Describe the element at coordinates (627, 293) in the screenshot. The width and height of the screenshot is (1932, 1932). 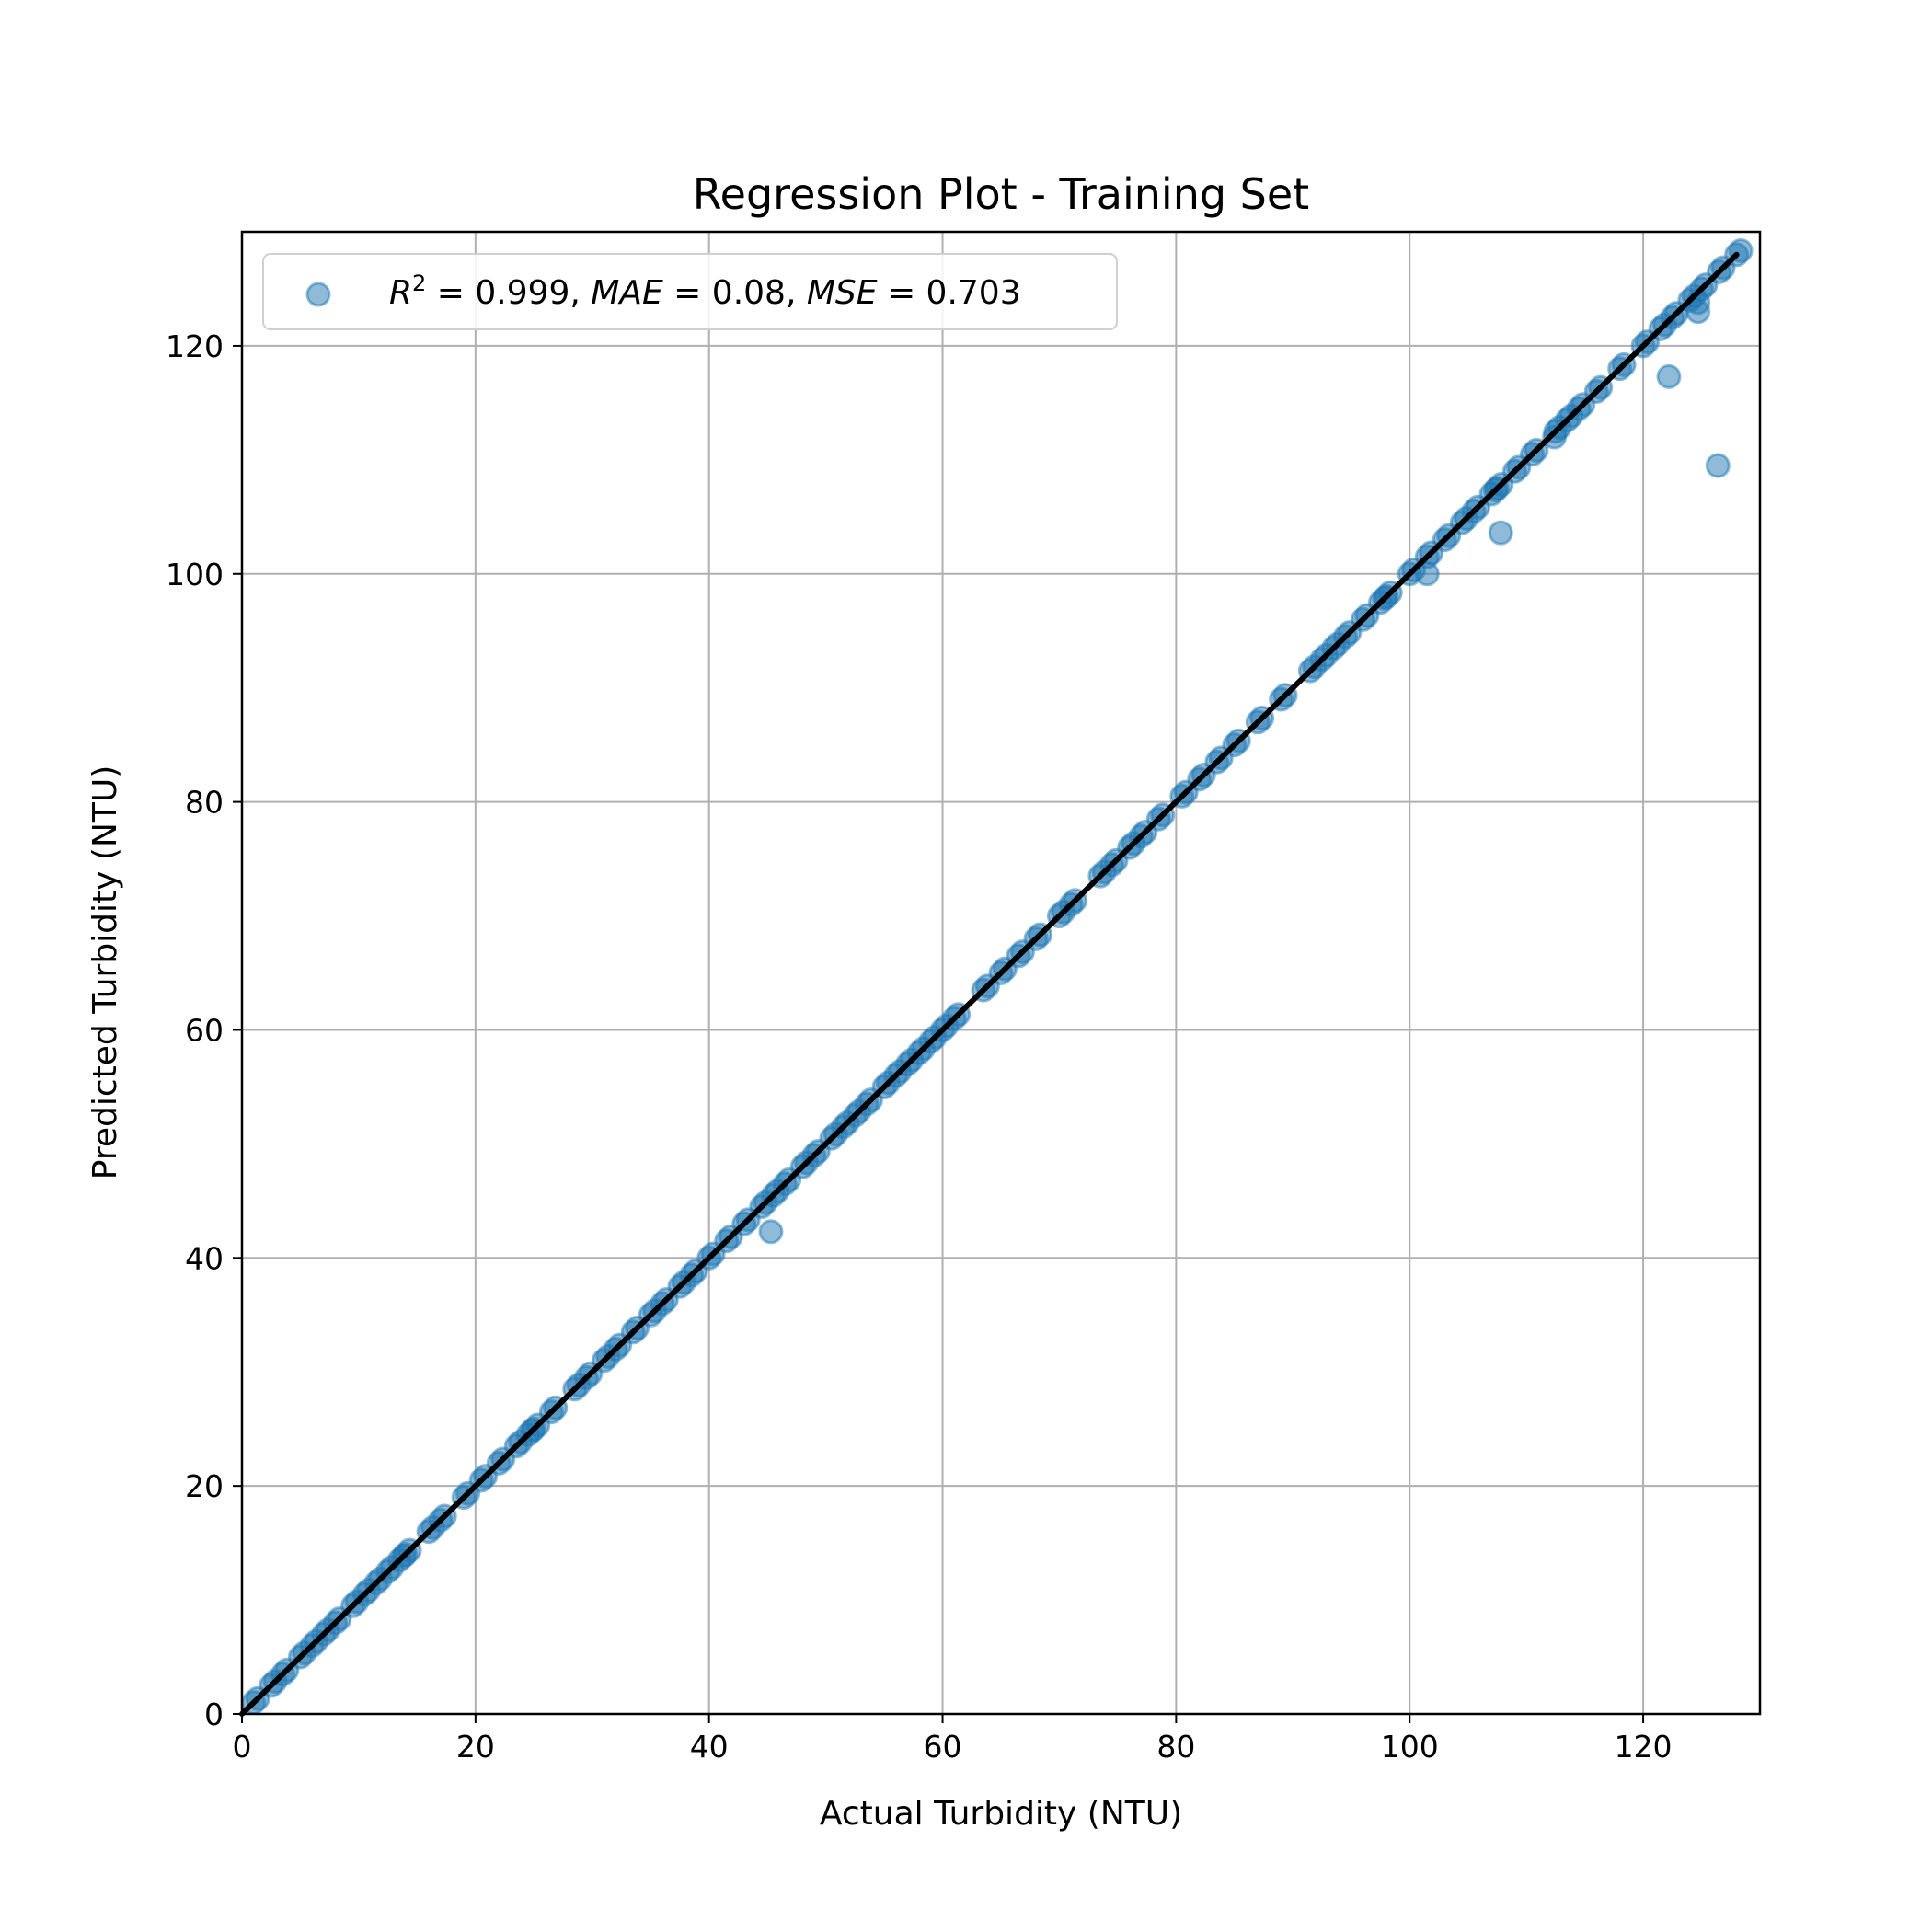
I see `legend-mae-symbol: MAE` at that location.